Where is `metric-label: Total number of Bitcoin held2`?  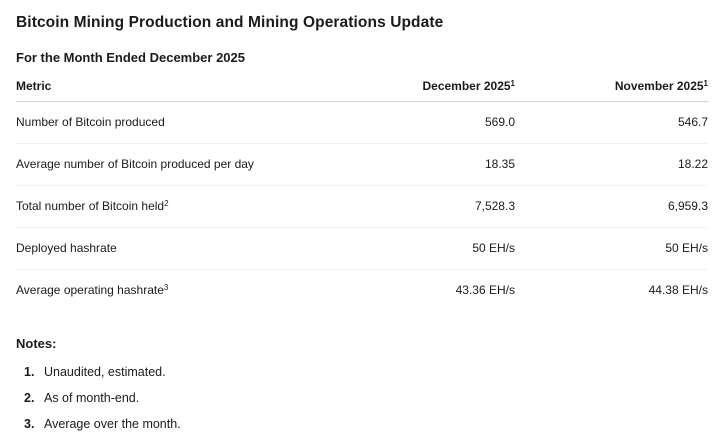
metric-label: Total number of Bitcoin held2 is located at coordinates (169, 206).